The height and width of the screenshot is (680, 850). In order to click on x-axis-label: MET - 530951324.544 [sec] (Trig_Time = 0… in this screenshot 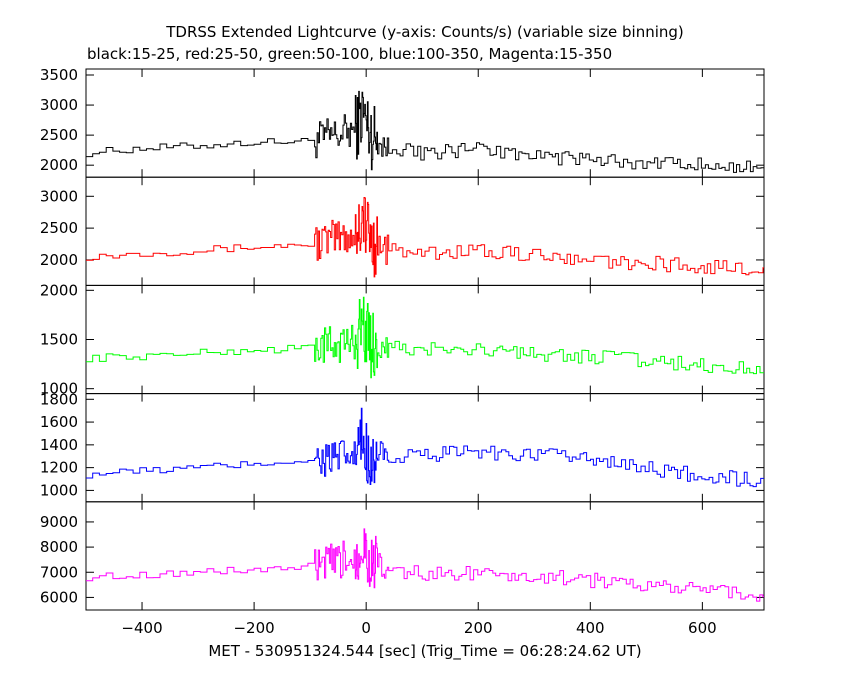, I will do `click(424, 651)`.